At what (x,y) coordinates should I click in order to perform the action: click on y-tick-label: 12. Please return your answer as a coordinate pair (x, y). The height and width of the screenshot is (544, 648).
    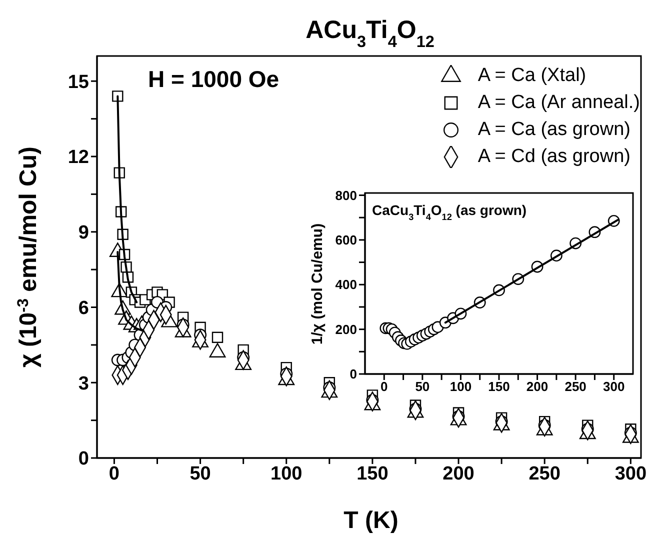
    Looking at the image, I should click on (78, 157).